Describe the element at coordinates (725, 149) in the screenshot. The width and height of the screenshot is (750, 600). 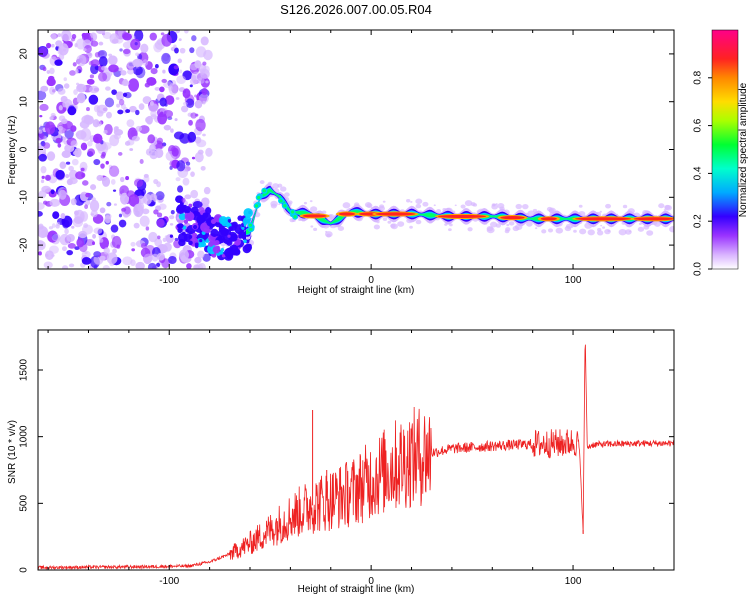
I see `colorbar-gradient` at that location.